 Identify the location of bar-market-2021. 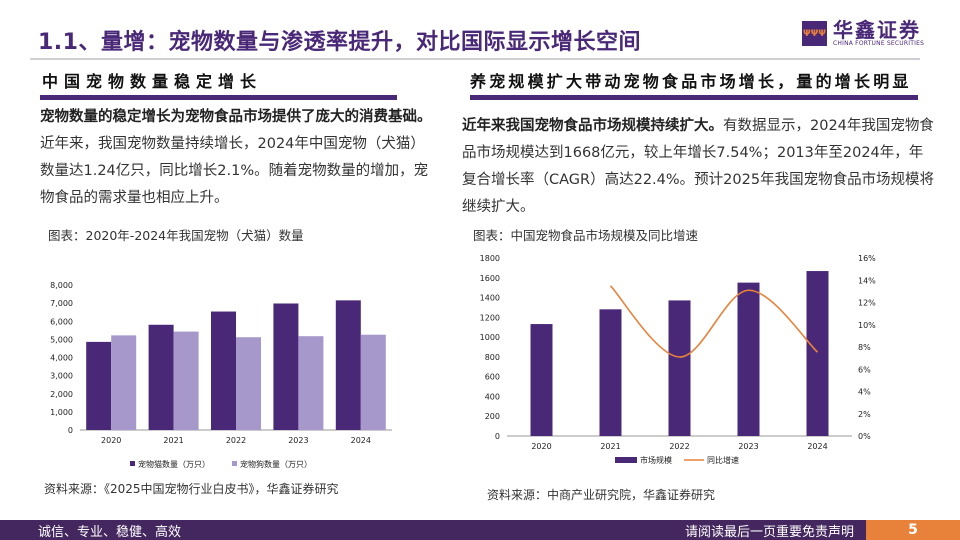
(610, 372).